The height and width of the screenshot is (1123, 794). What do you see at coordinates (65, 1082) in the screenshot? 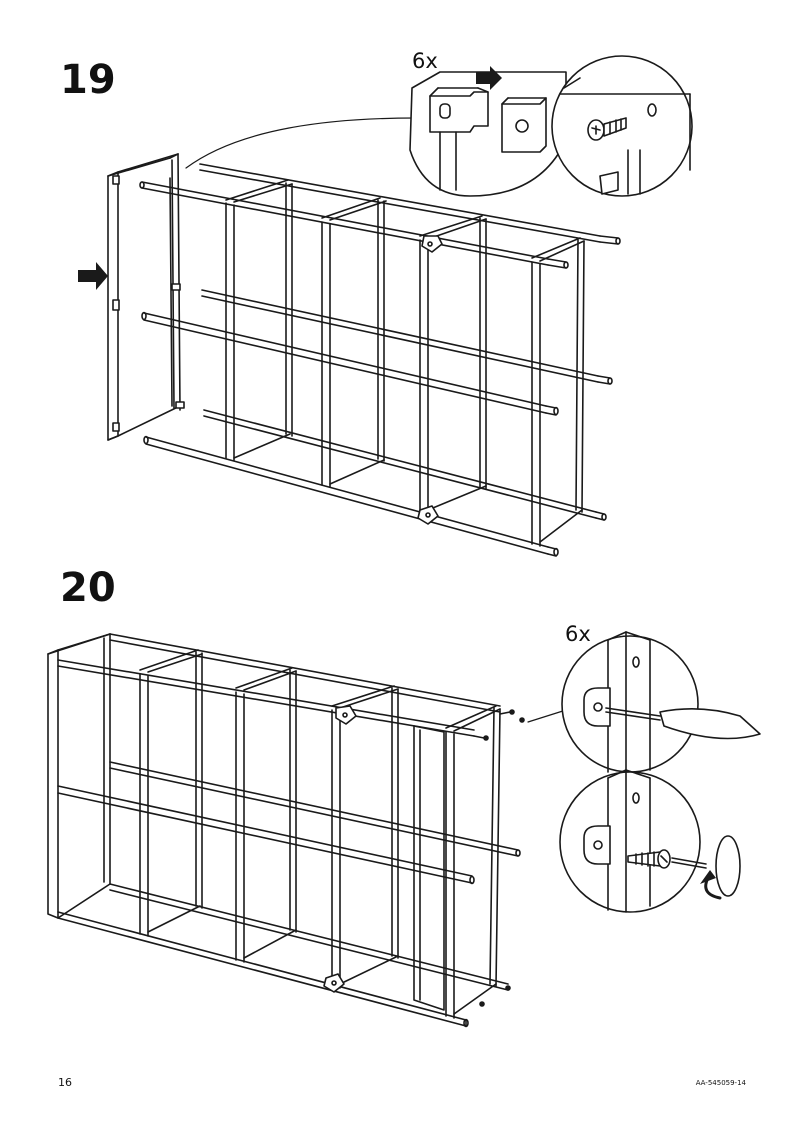
I see `page-number: 16` at bounding box center [65, 1082].